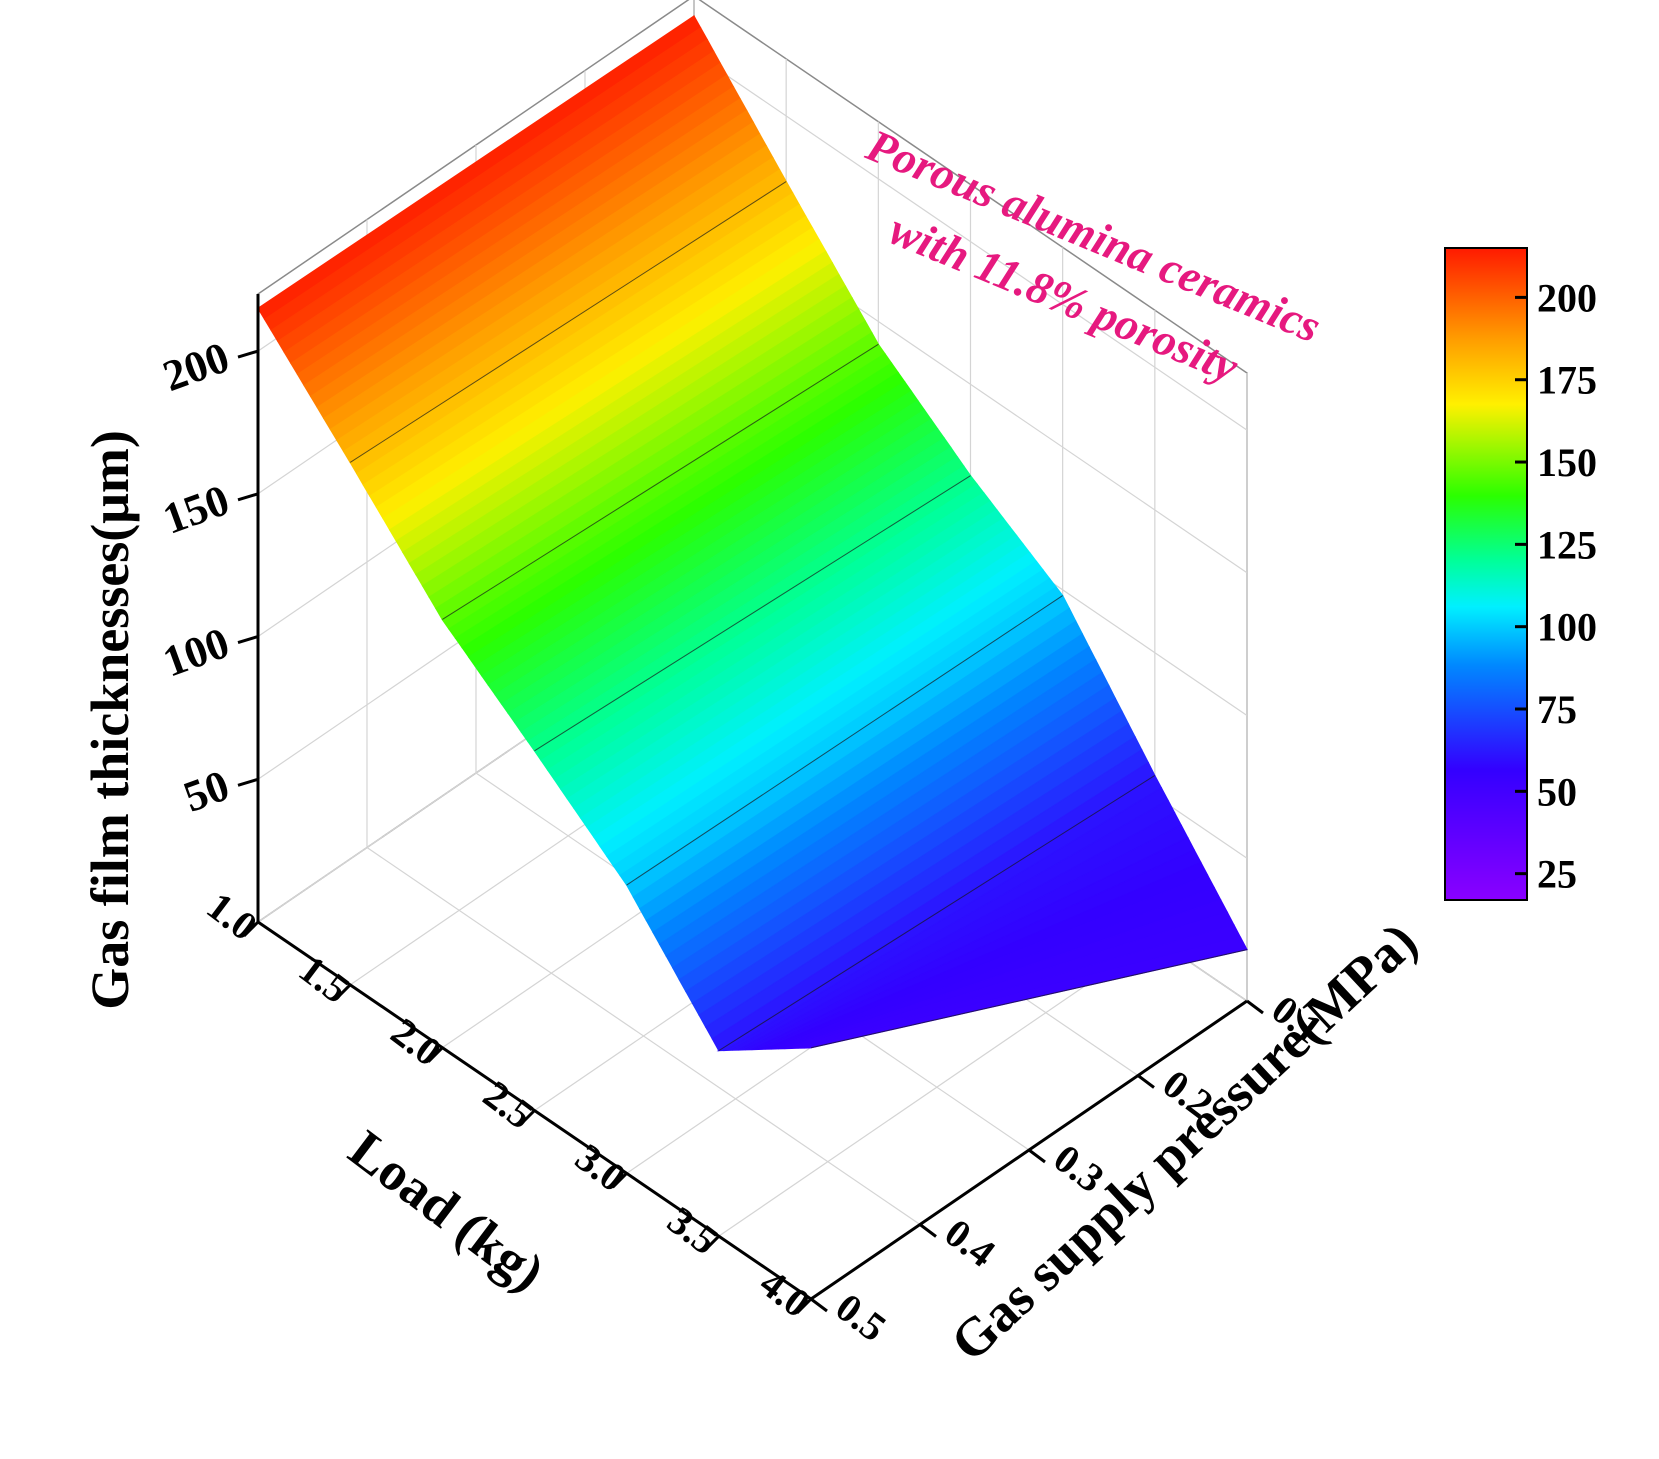 This screenshot has height=1459, width=1659. Describe the element at coordinates (232, 916) in the screenshot. I see `load-tick-label: 1.0` at that location.